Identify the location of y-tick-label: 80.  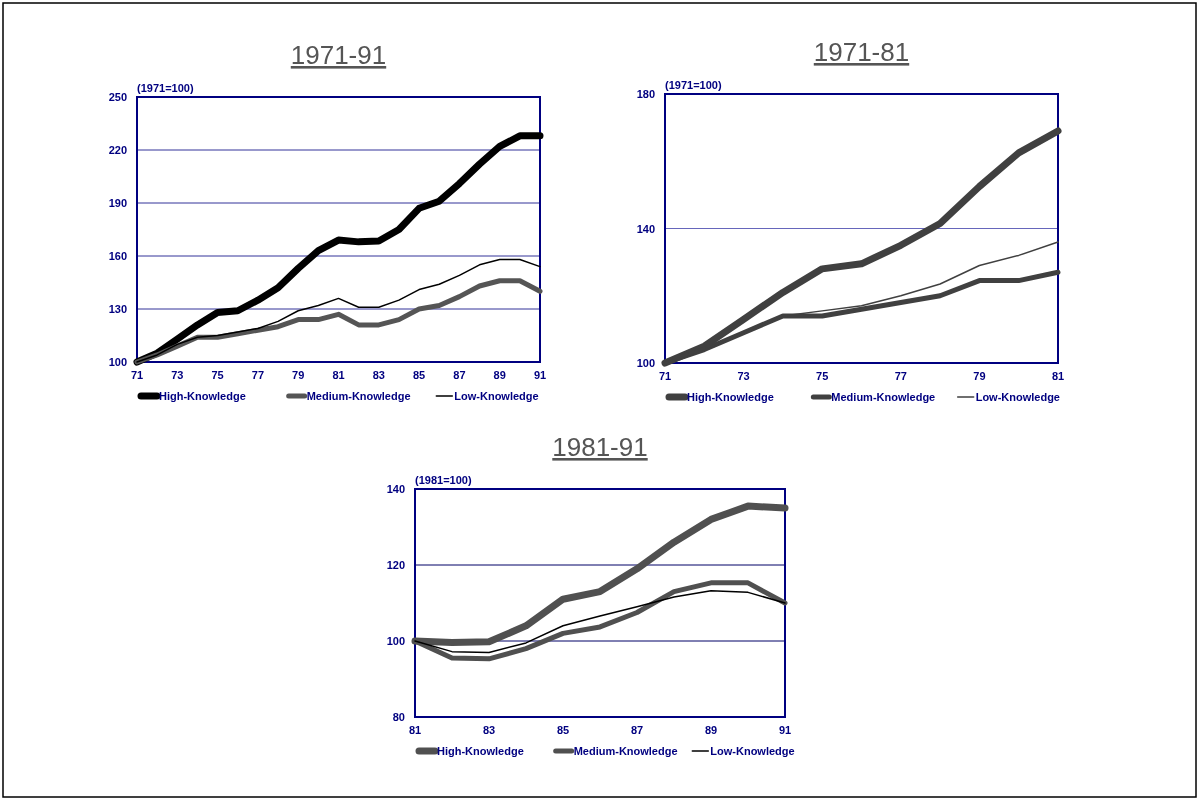
(398, 717).